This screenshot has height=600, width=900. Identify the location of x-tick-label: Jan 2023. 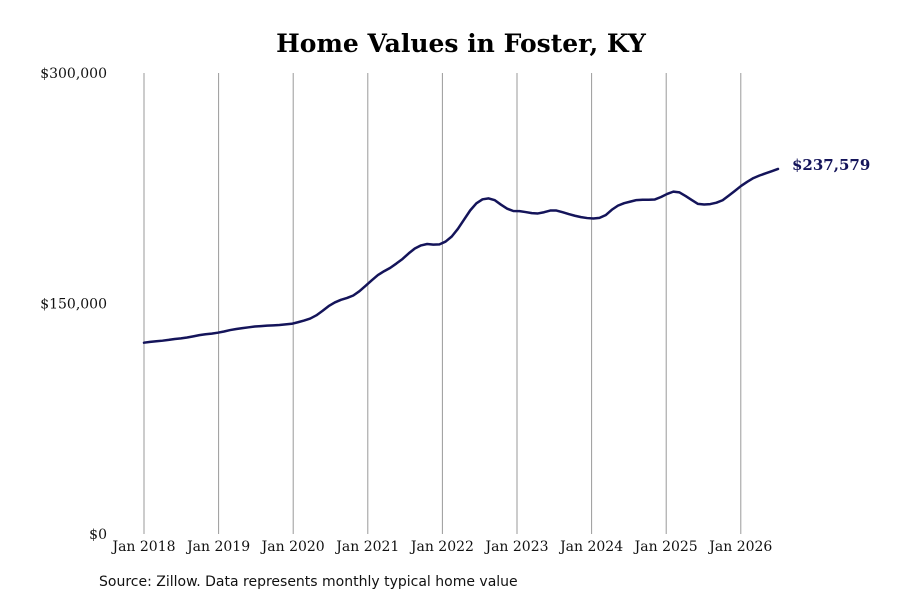
(515, 547).